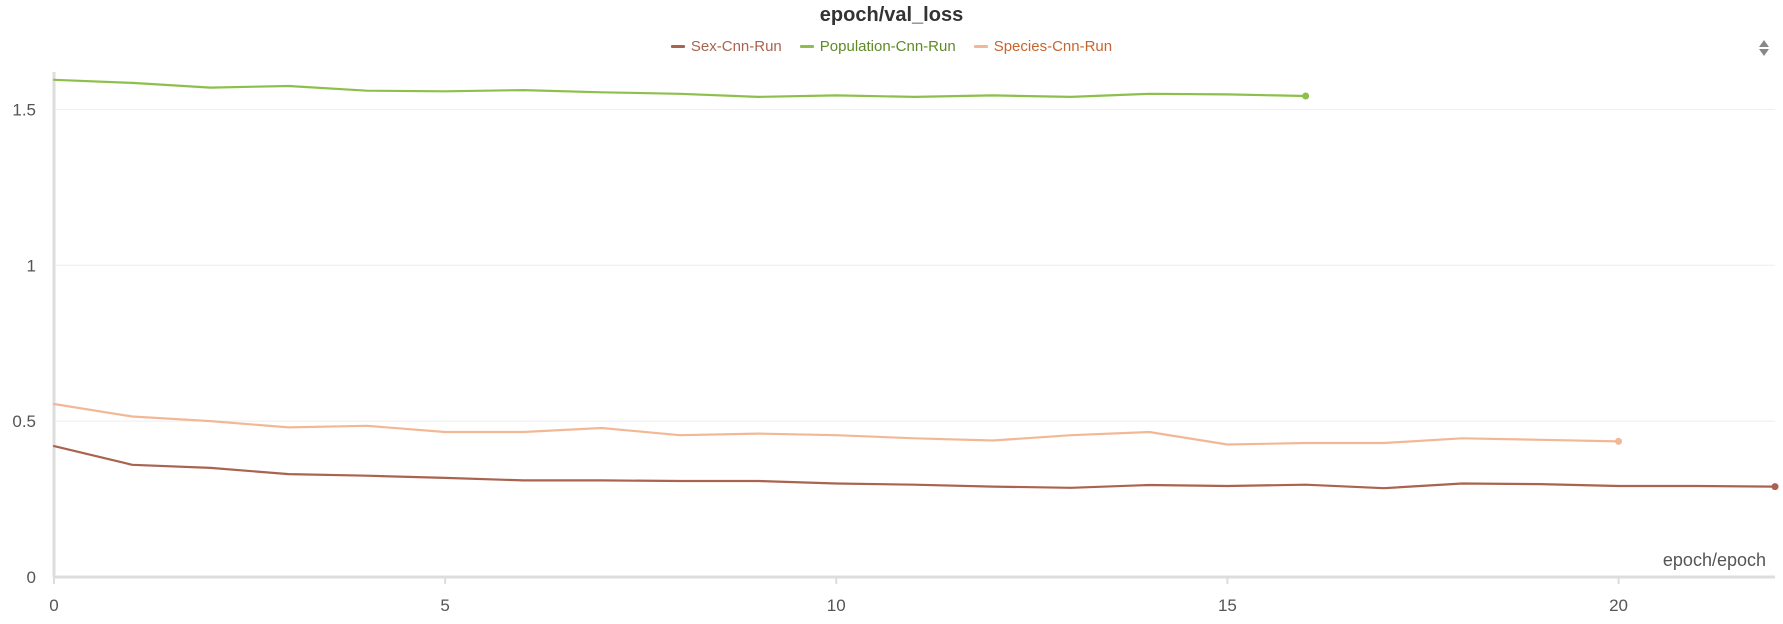 The image size is (1783, 624). Describe the element at coordinates (1306, 96) in the screenshot. I see `series-end-point-population-cnn-run` at that location.